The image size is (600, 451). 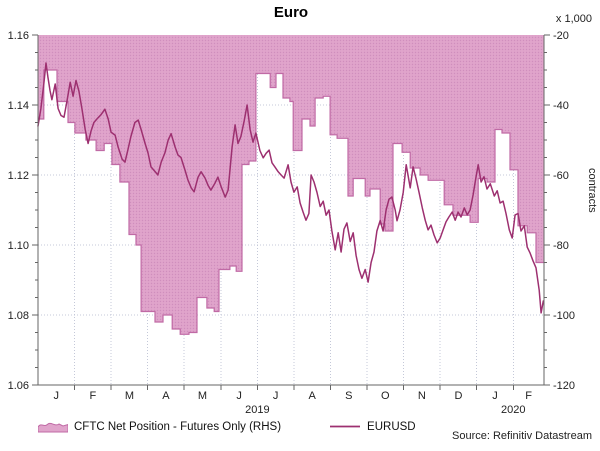 I want to click on right-axis-unit-label: x 1,000, so click(x=573, y=19).